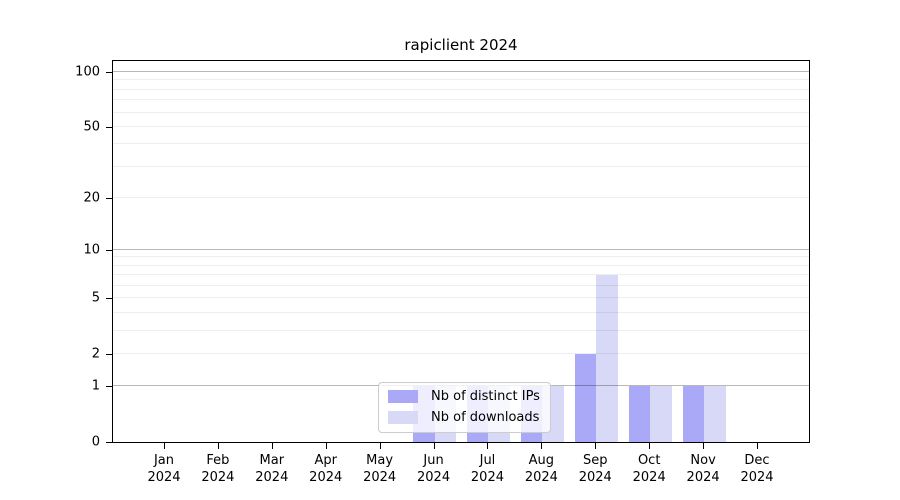  I want to click on legend: Nb of distinct IPs Nb of downloads, so click(464, 407).